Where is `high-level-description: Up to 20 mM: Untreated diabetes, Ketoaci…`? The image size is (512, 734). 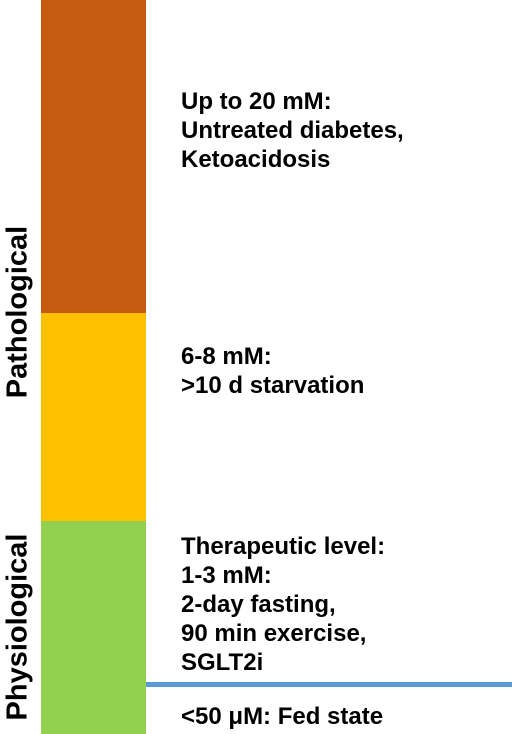 high-level-description: Up to 20 mM: Untreated diabetes, Ketoaci… is located at coordinates (292, 130).